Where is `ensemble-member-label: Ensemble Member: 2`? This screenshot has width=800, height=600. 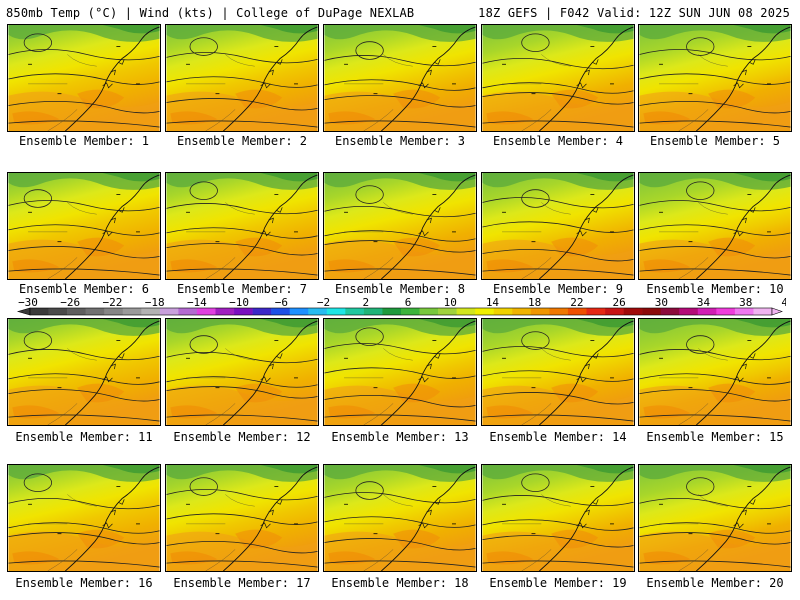 ensemble-member-label: Ensemble Member: 2 is located at coordinates (242, 141).